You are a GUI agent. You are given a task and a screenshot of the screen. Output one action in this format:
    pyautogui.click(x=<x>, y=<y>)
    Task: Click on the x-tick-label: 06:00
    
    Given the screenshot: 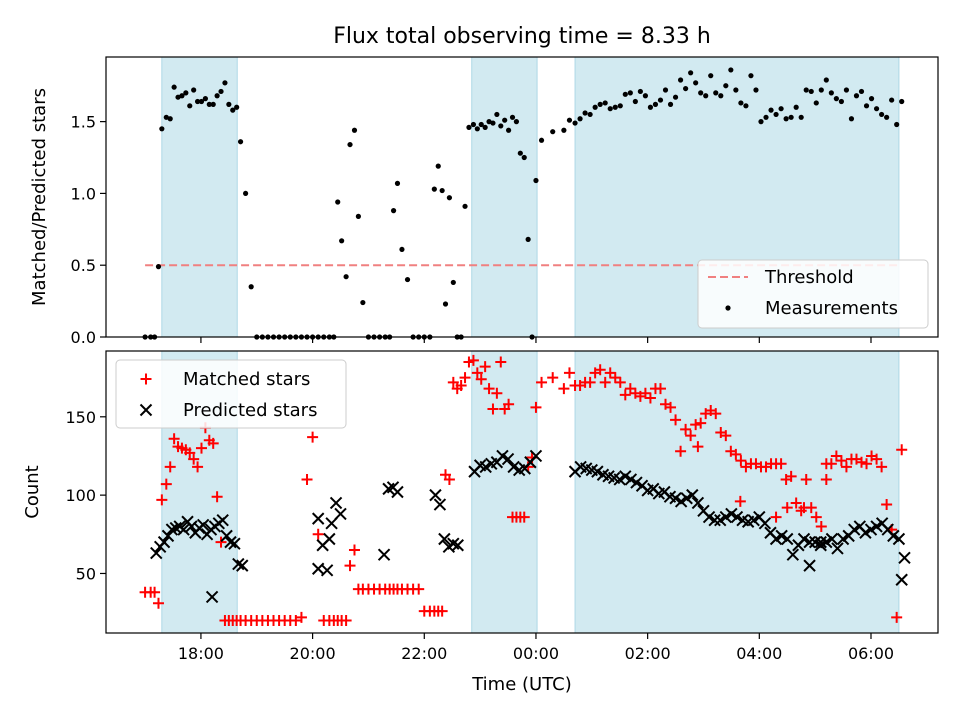 What is the action you would take?
    pyautogui.click(x=871, y=653)
    